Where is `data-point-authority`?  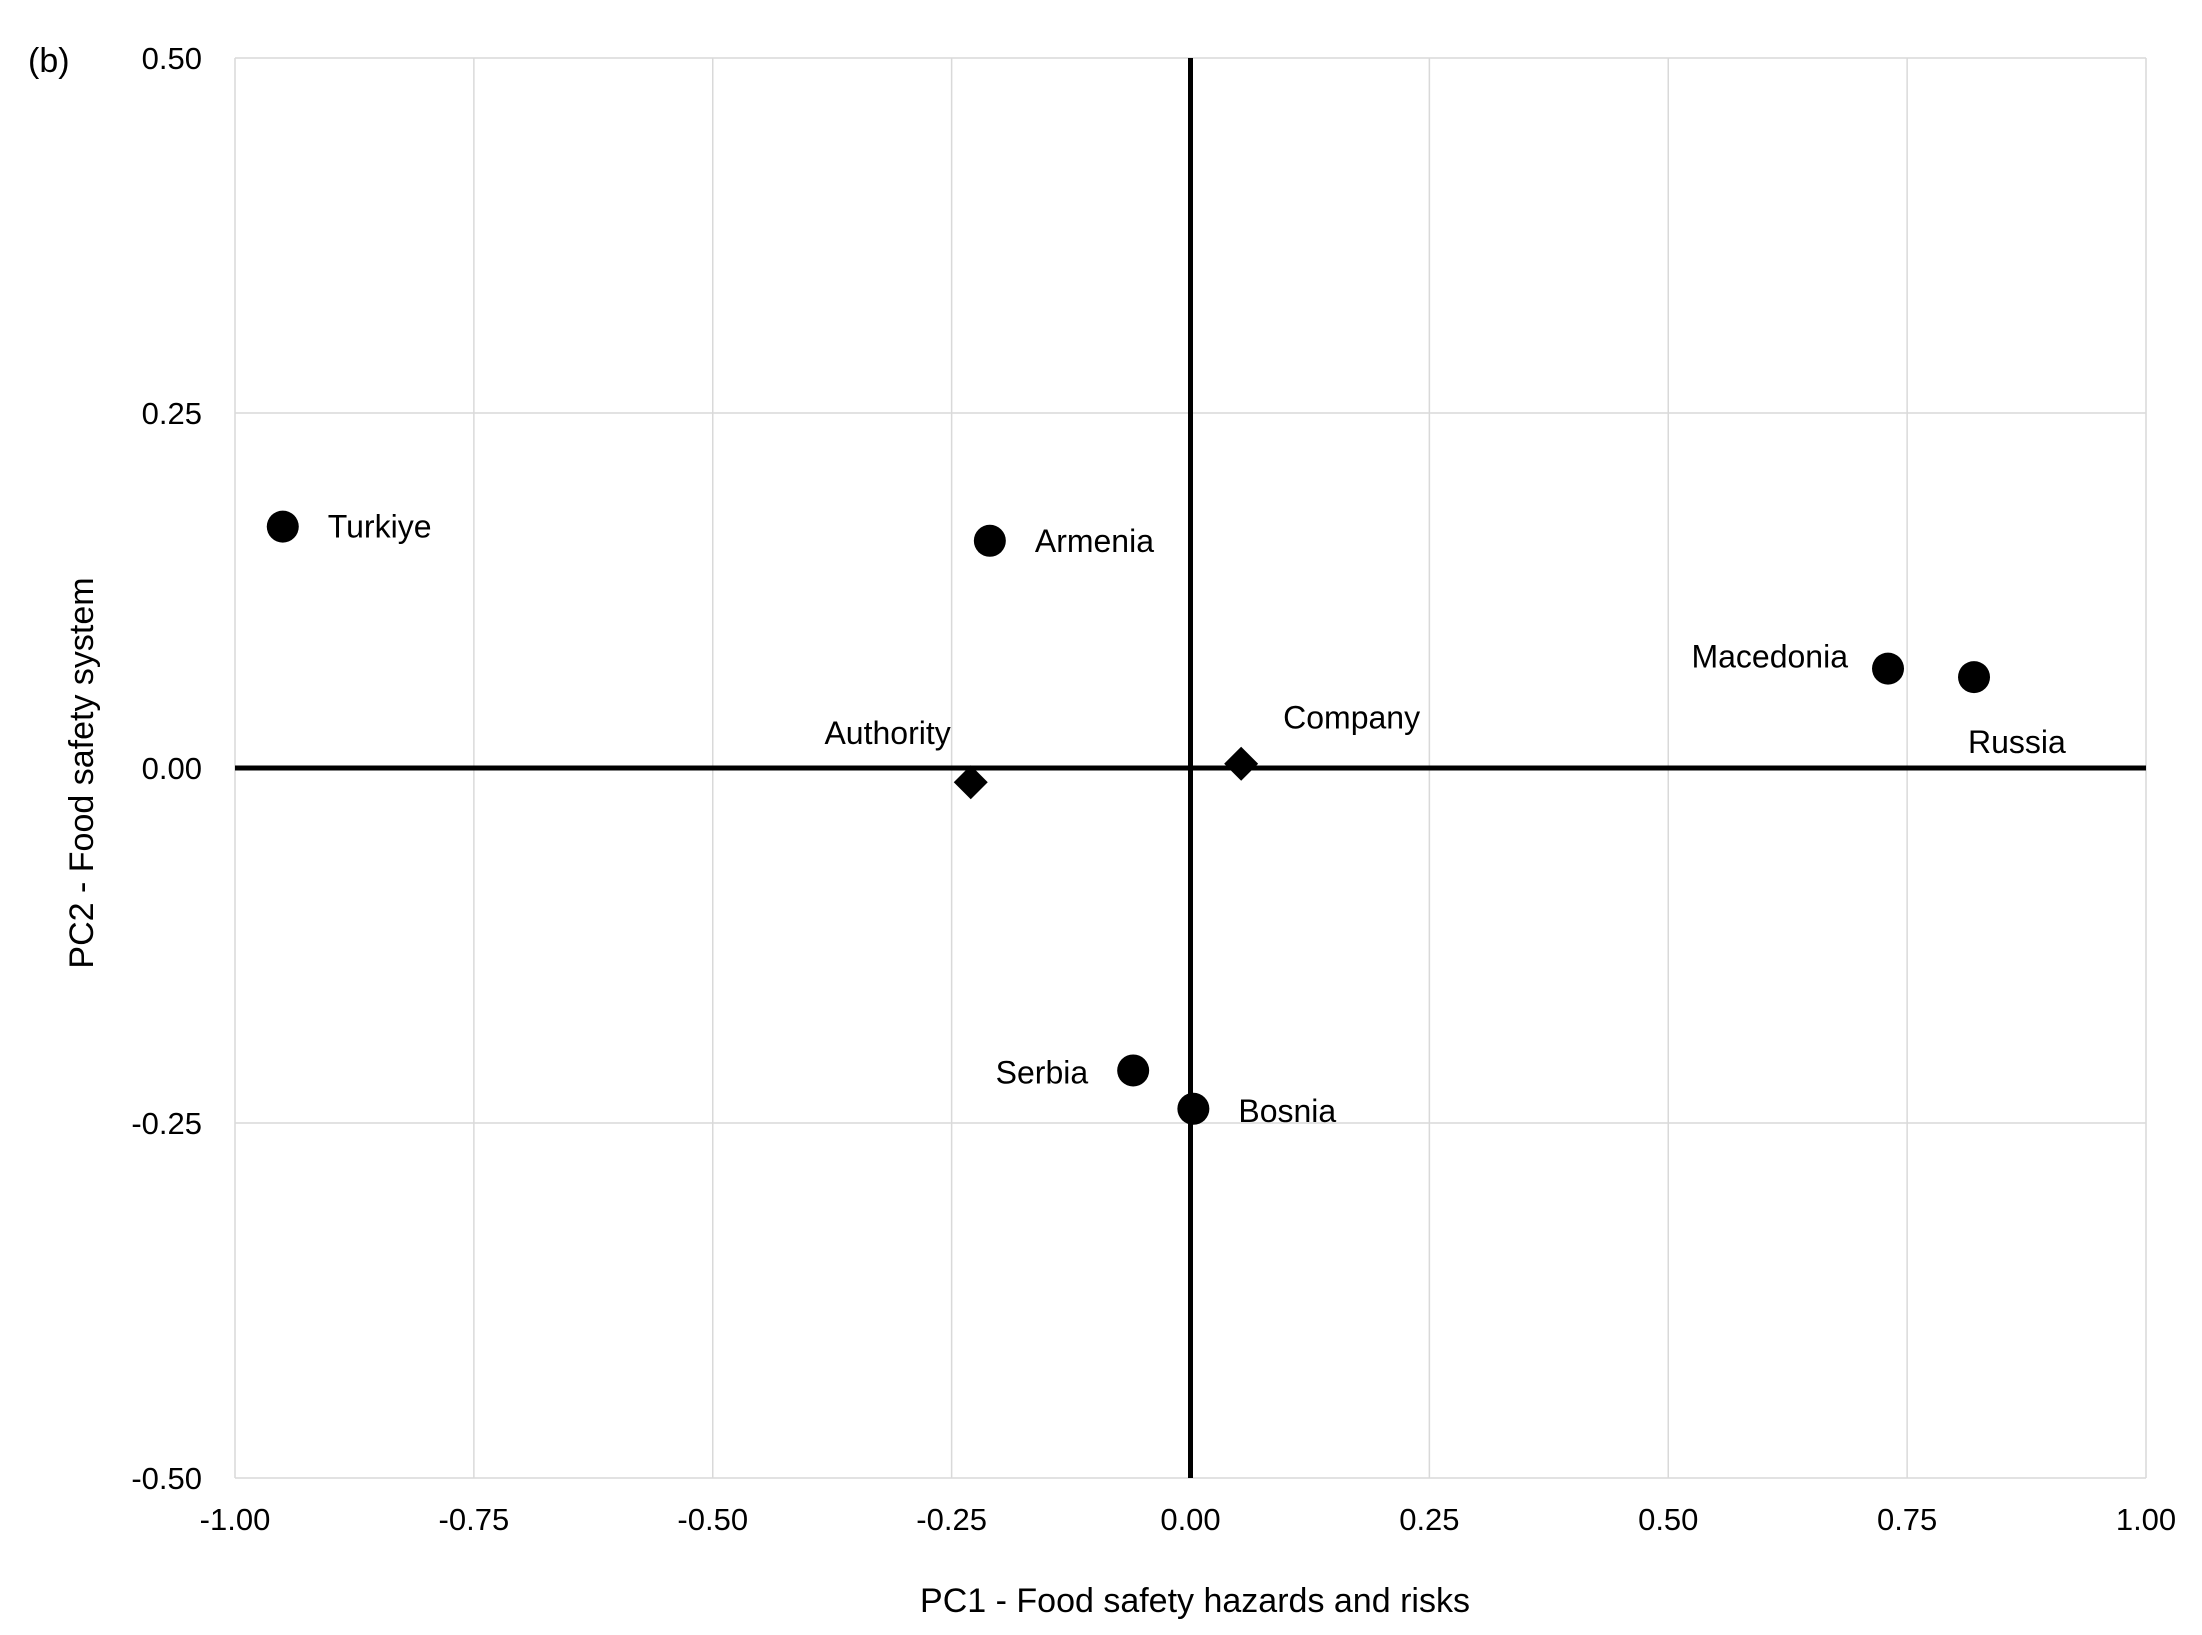
data-point-authority is located at coordinates (970, 782).